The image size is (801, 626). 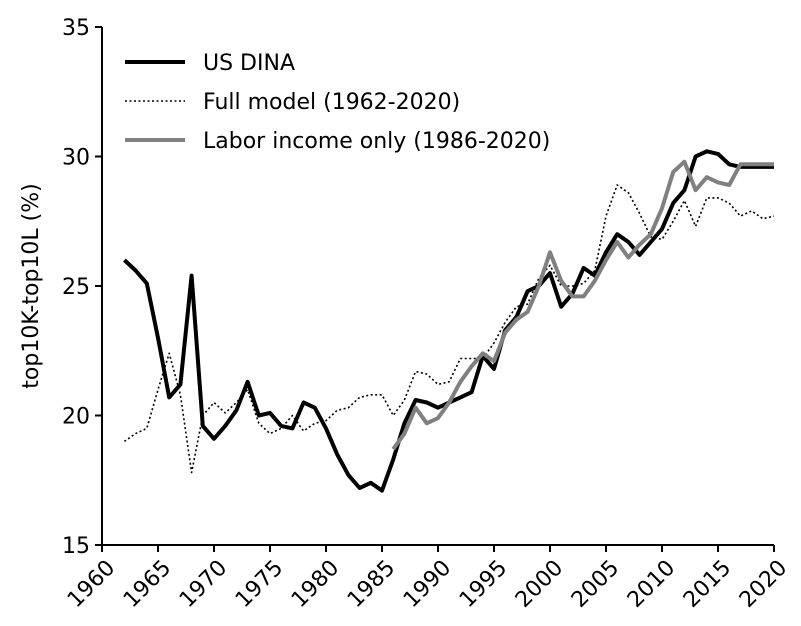 What do you see at coordinates (203, 584) in the screenshot?
I see `x-tick-label: 1970` at bounding box center [203, 584].